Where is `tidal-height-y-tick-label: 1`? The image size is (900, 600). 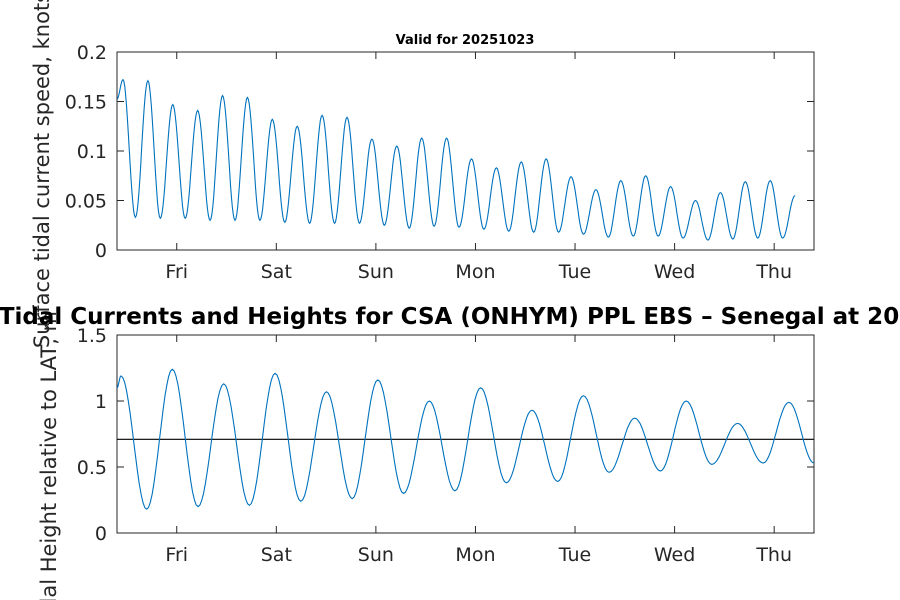 tidal-height-y-tick-label: 1 is located at coordinates (101, 402).